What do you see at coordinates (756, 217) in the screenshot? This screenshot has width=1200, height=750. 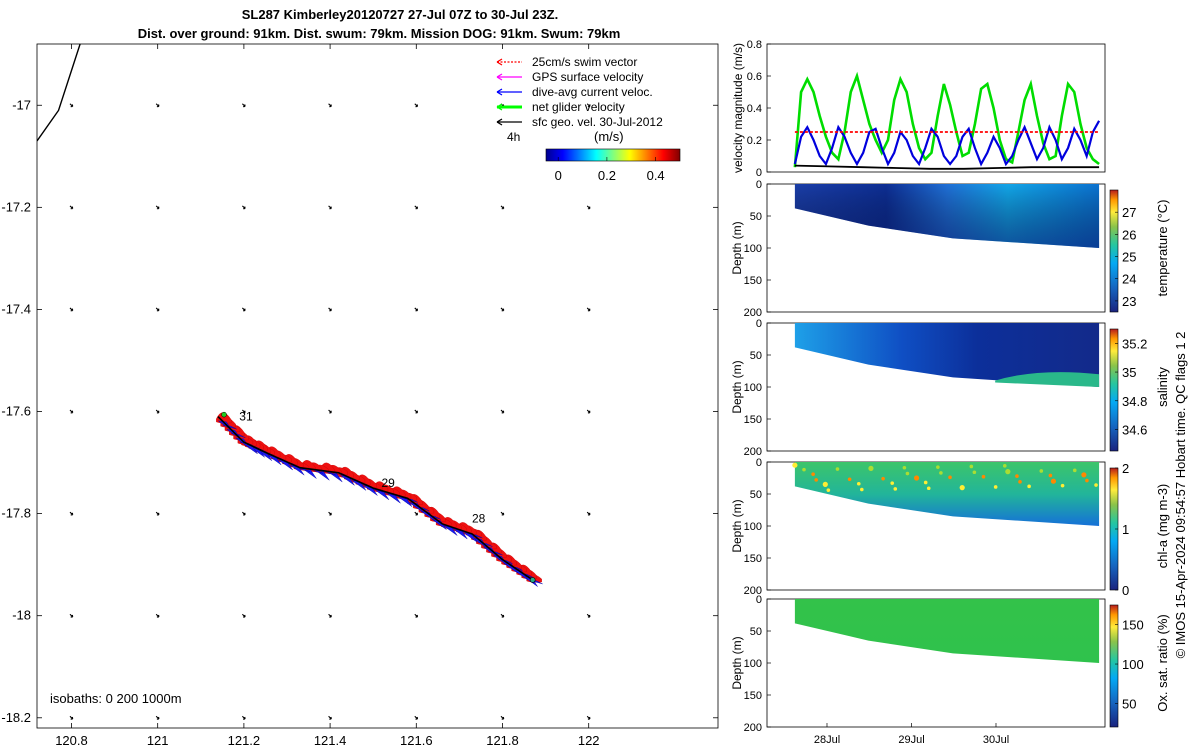 I see `temperature-ytick-label: 50` at bounding box center [756, 217].